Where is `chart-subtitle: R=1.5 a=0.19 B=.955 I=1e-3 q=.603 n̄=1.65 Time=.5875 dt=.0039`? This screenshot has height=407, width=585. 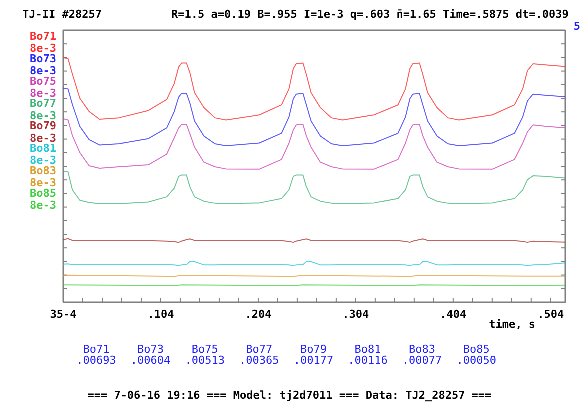 chart-subtitle: R=1.5 a=0.19 B=.955 I=1e-3 q=.603 n̄=1.65 Time=.5875 dt=.0039 is located at coordinates (370, 14).